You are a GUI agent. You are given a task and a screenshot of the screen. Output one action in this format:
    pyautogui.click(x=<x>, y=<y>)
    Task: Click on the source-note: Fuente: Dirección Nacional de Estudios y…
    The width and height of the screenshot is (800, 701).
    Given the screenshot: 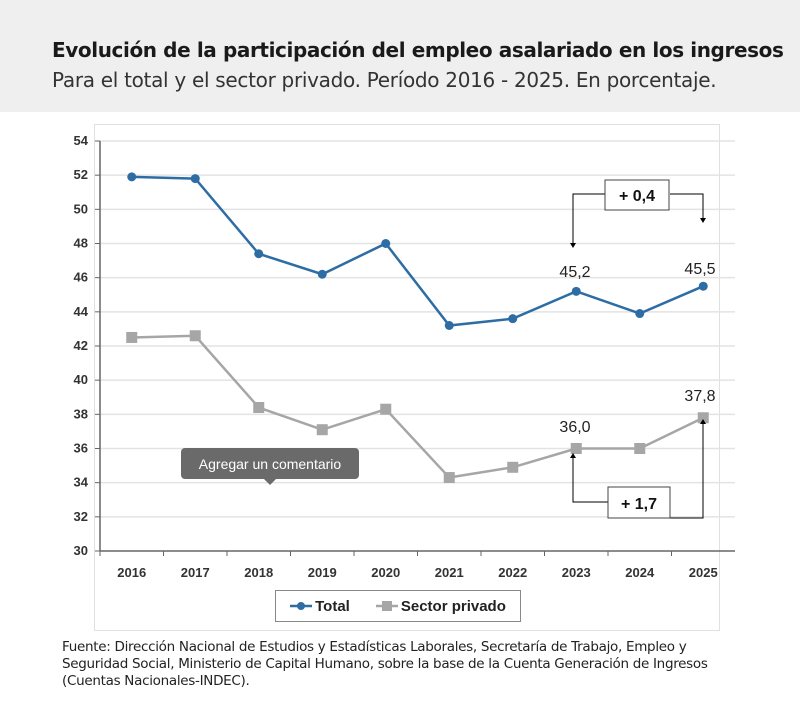 What is the action you would take?
    pyautogui.click(x=385, y=664)
    